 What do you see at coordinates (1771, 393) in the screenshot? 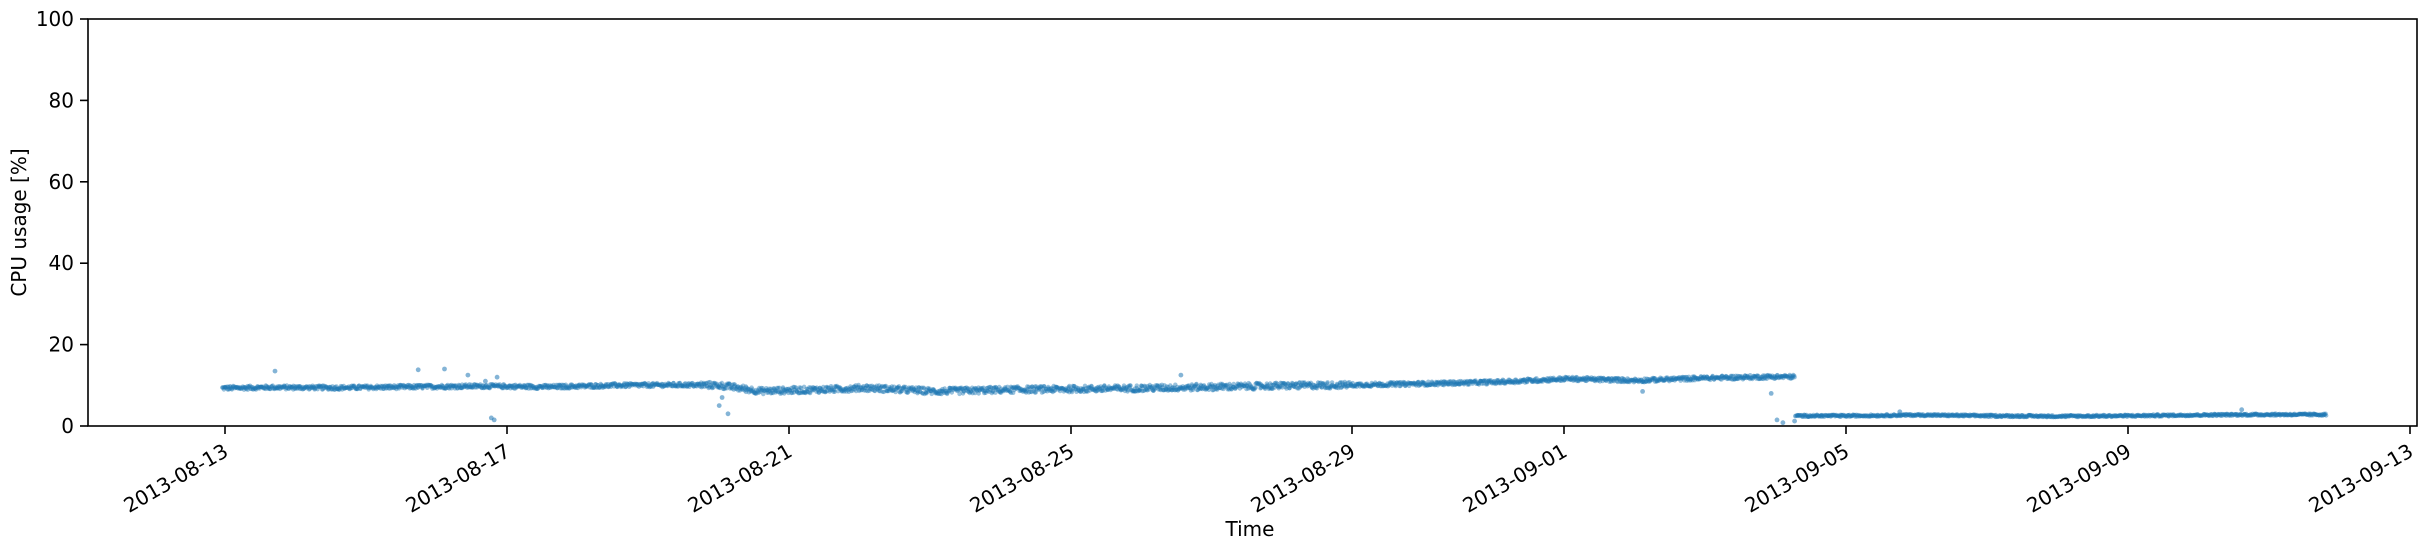
I see `outlier-point` at bounding box center [1771, 393].